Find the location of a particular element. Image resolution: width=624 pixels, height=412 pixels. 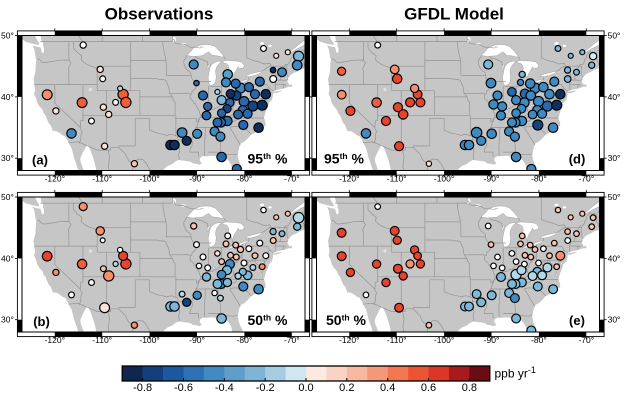

svg-text: 0.0 is located at coordinates (305, 388).